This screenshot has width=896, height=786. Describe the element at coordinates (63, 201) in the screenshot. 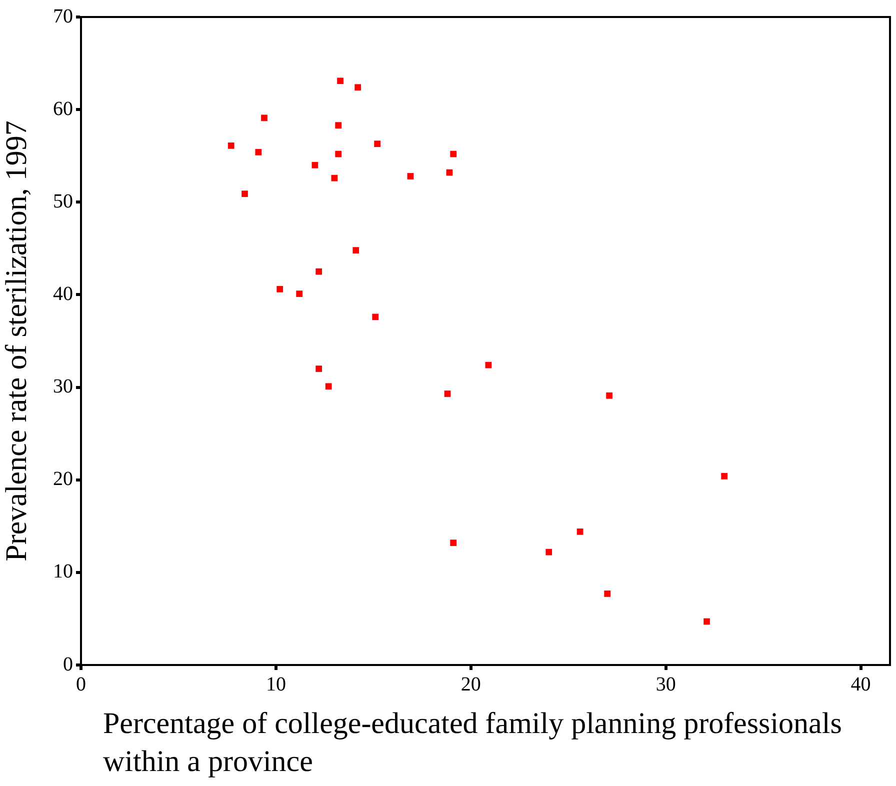

I see `y-tick-label: 50` at that location.